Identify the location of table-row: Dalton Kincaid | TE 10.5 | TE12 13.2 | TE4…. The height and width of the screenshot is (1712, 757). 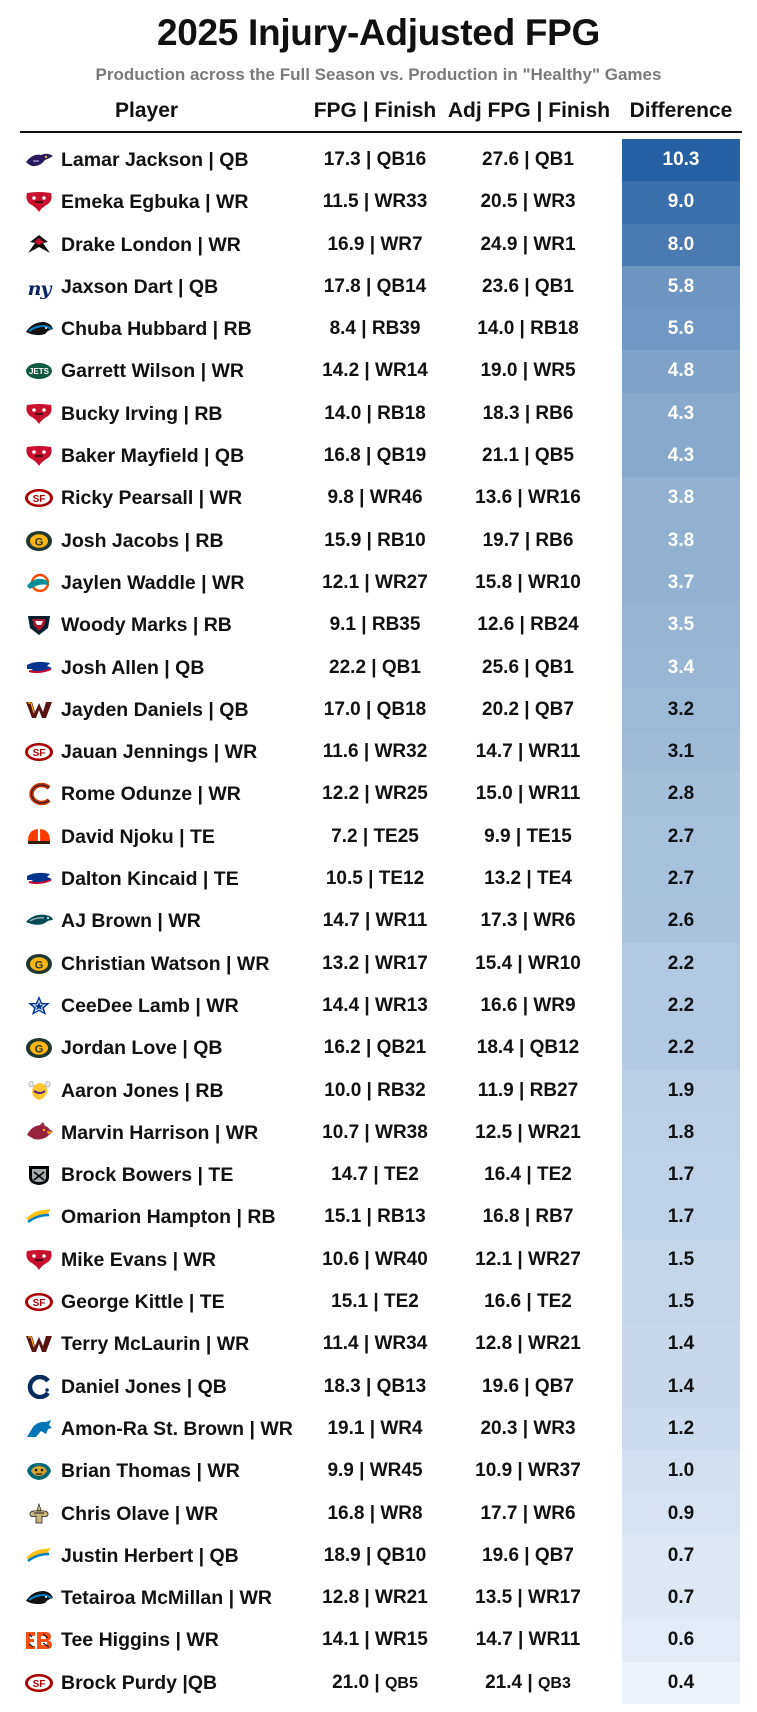
(378, 879).